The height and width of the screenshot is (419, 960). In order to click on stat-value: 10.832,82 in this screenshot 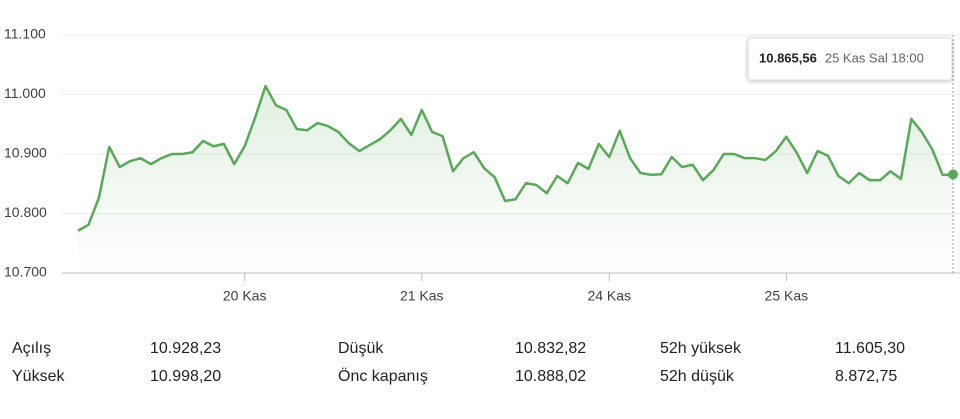, I will do `click(550, 348)`.